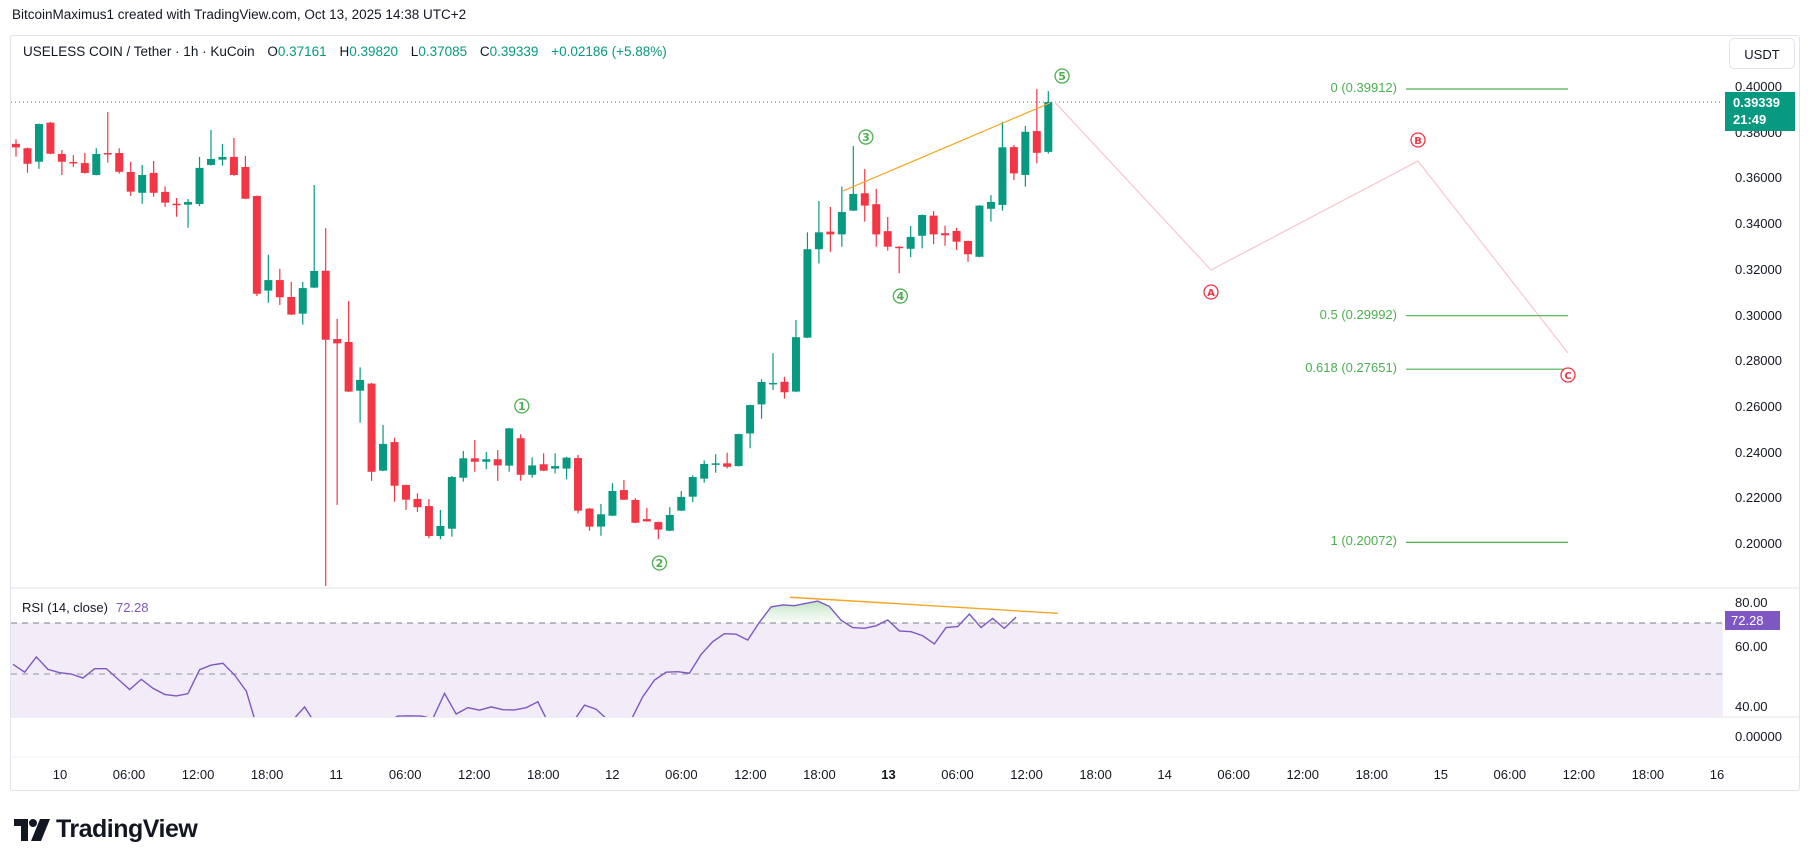 Image resolution: width=1814 pixels, height=867 pixels. I want to click on rsi-legend: RSI (14, close) 72.28, so click(85, 607).